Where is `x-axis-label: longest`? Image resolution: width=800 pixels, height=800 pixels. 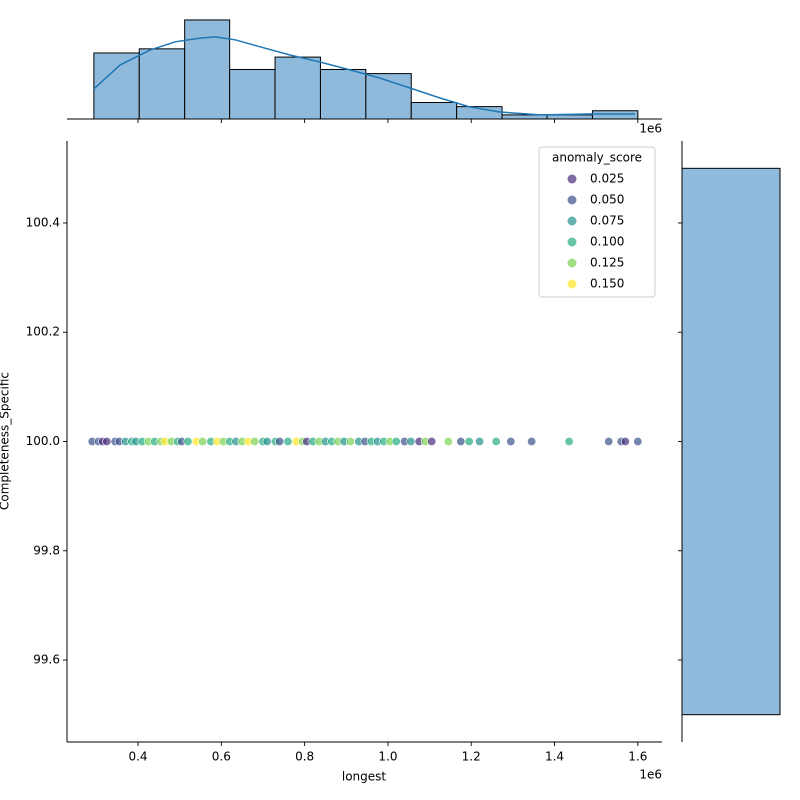 x-axis-label: longest is located at coordinates (364, 777).